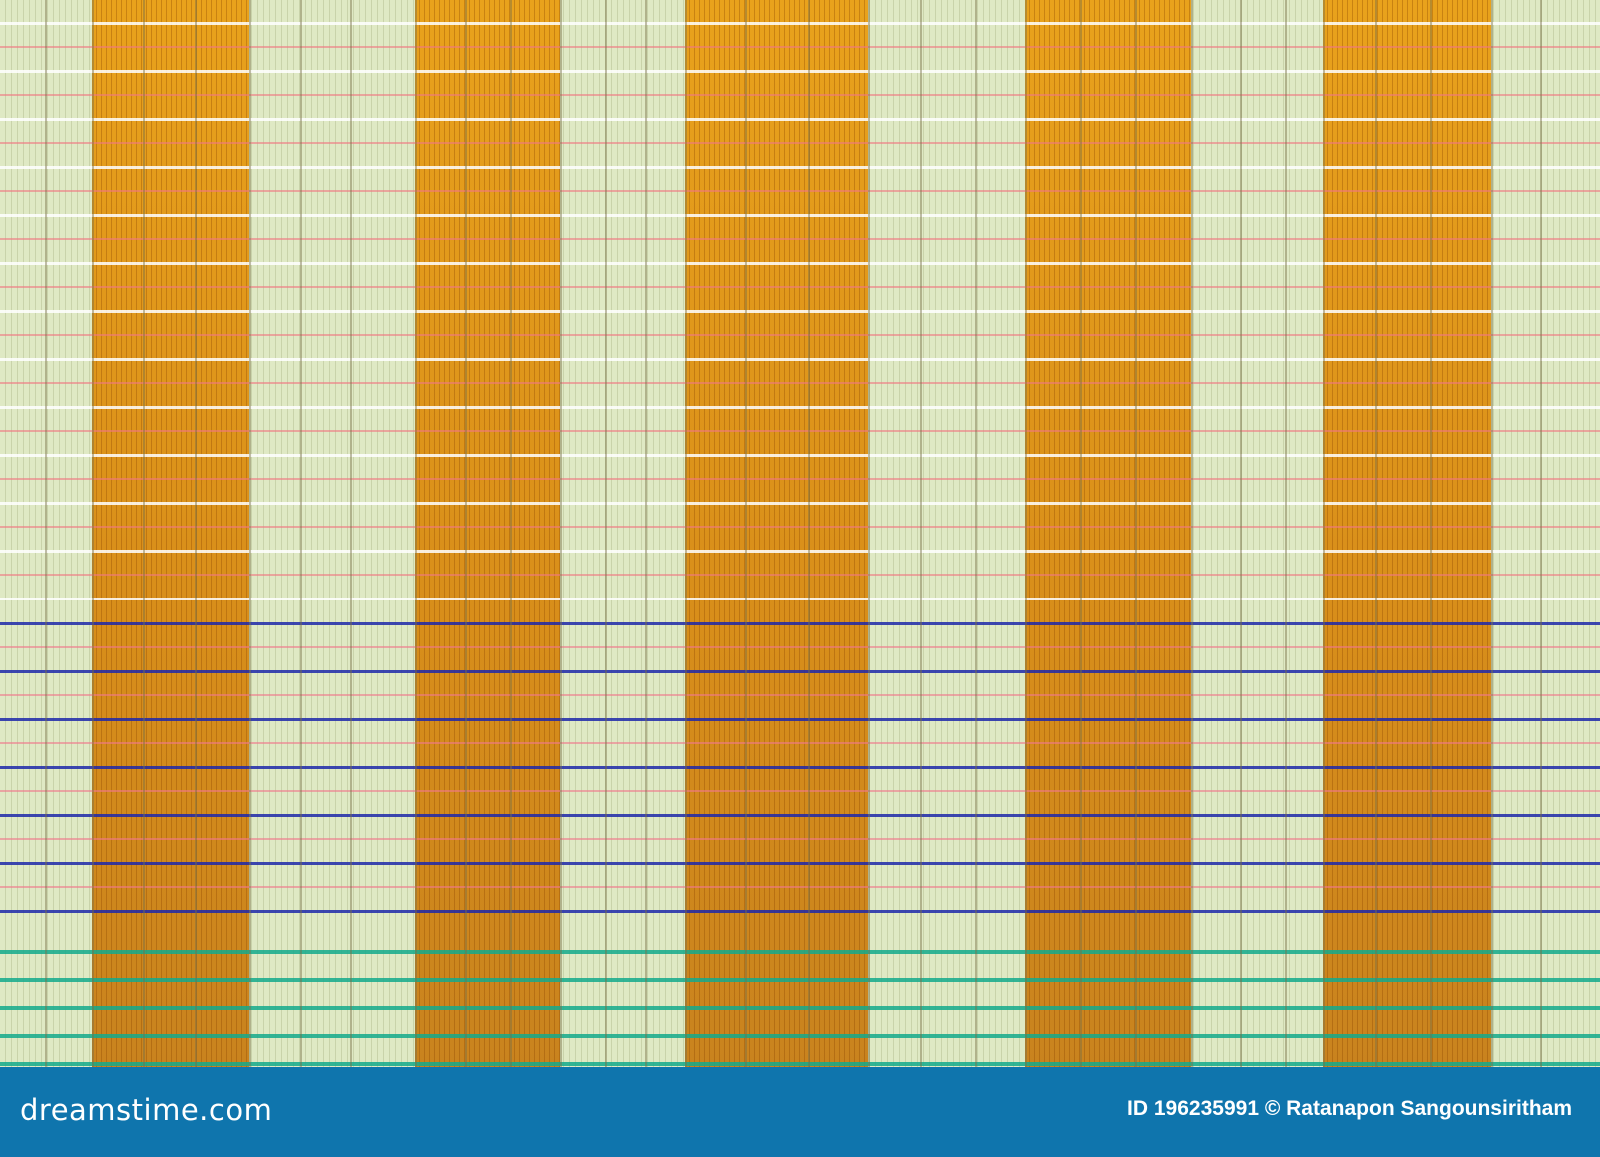 This screenshot has height=1157, width=1600. I want to click on dreamstime-logo: dreamstime.com, so click(146, 1110).